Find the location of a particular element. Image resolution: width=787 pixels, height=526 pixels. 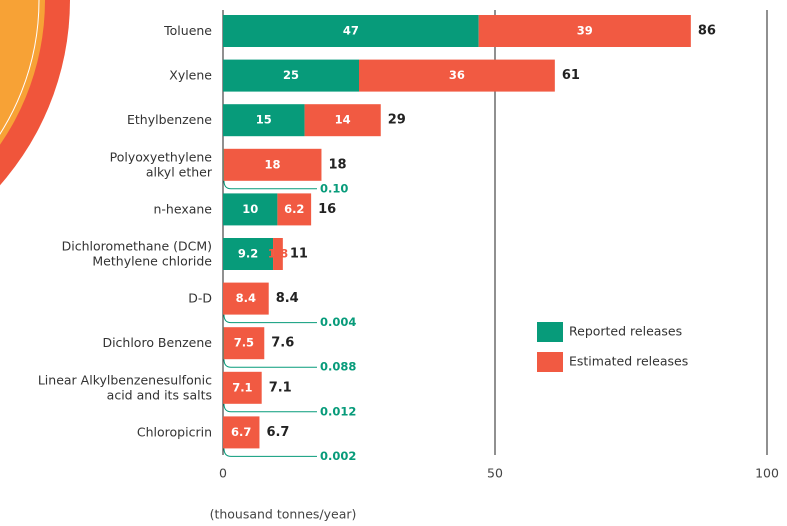

y-tick-label: D-D is located at coordinates (200, 297).